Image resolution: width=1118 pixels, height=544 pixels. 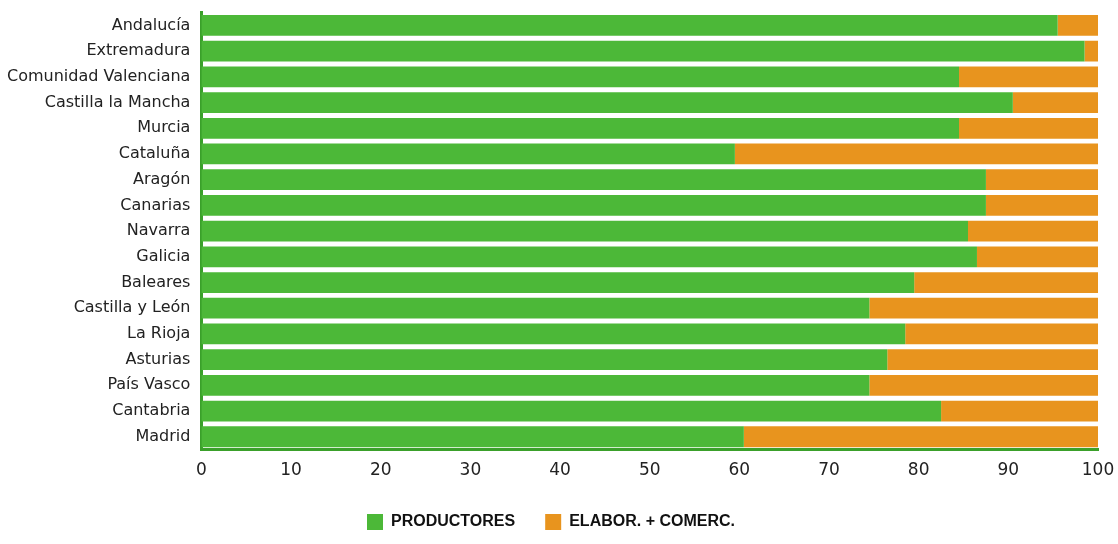 I want to click on x-tick-label: 40, so click(x=560, y=469).